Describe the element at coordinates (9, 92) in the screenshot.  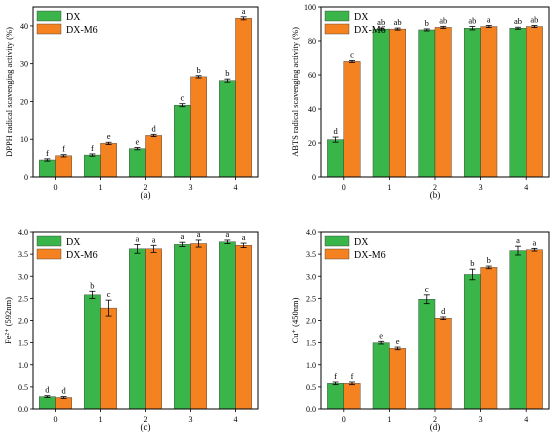
I see `y-axis-title: DPPH radical scavenging activity (%)` at that location.